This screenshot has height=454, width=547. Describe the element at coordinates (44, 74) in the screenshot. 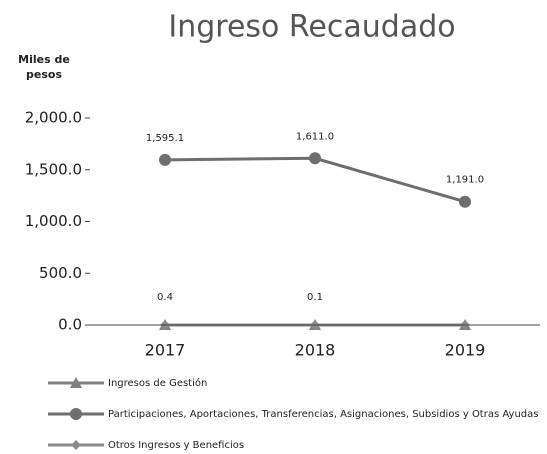

I see `y-axis-label: pesos` at that location.